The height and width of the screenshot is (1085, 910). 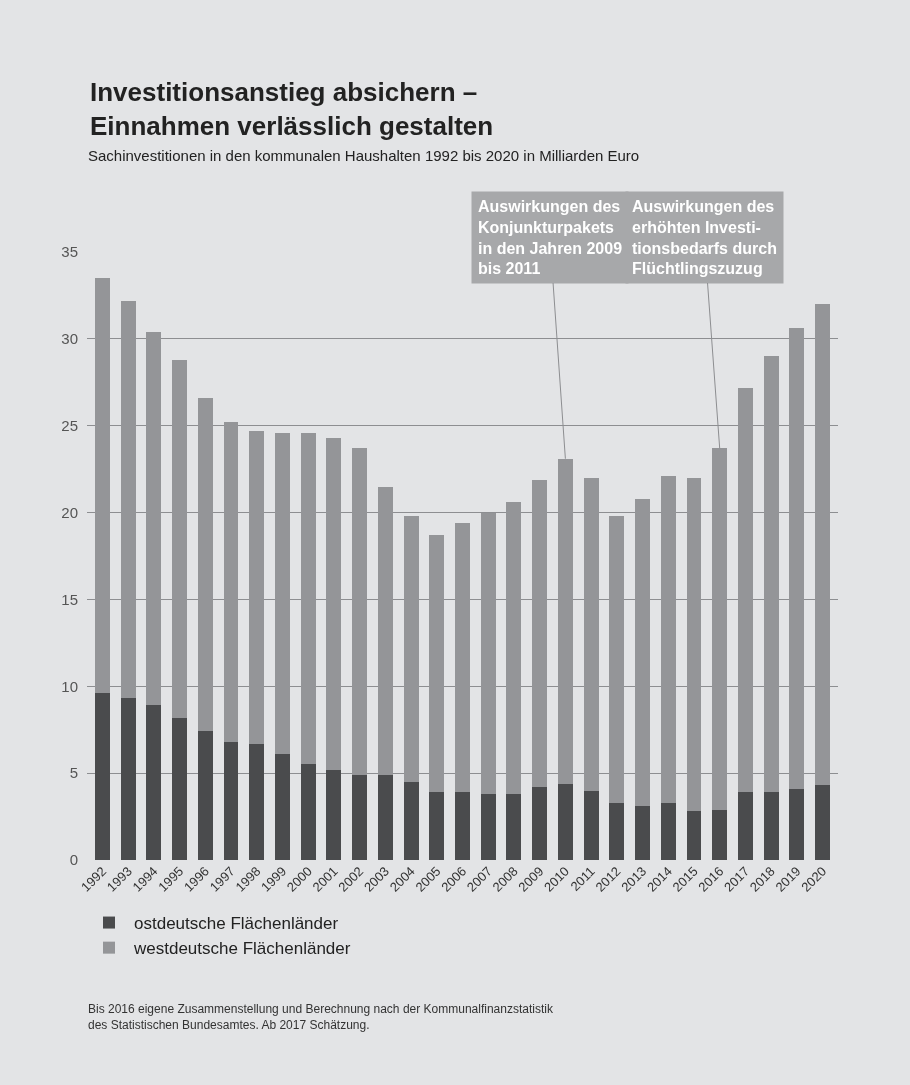 What do you see at coordinates (69, 339) in the screenshot?
I see `y-tick-label: 30` at bounding box center [69, 339].